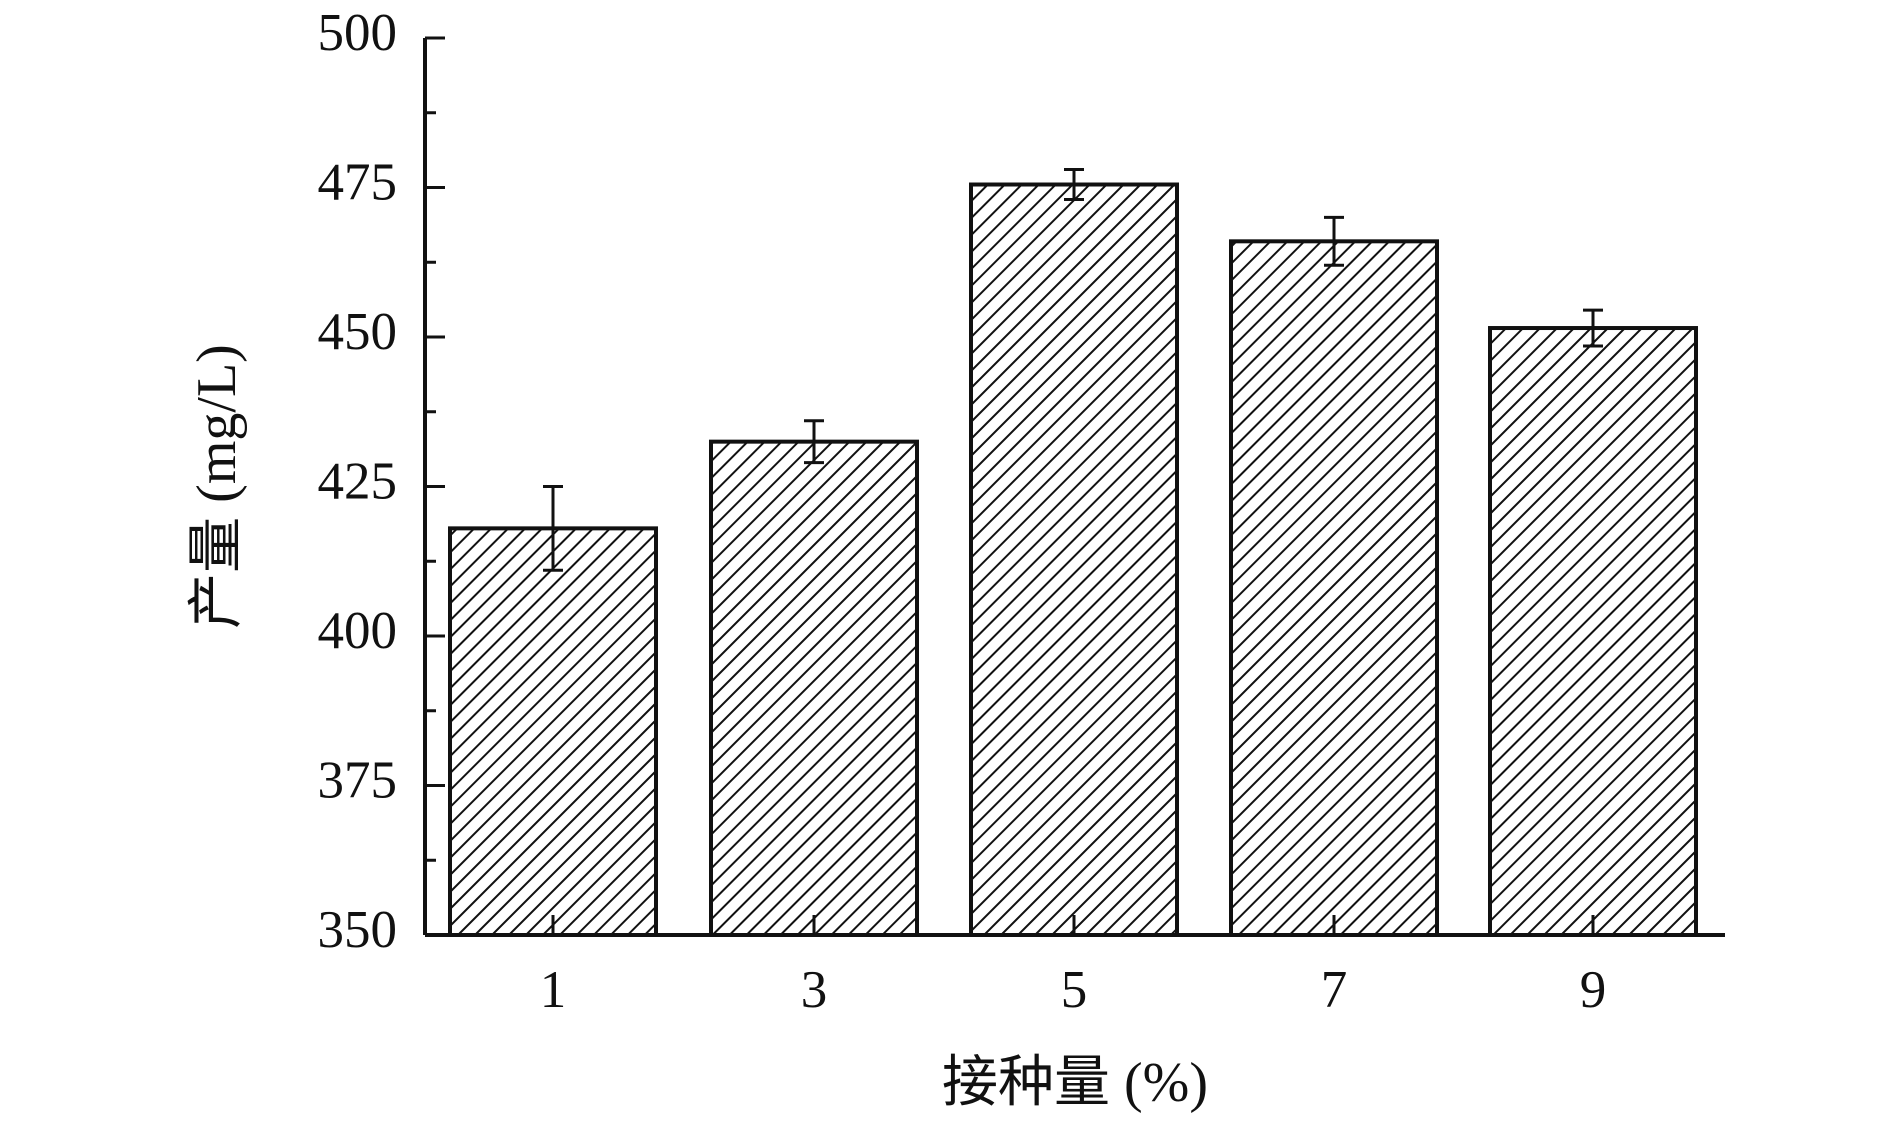 This screenshot has width=1890, height=1125. What do you see at coordinates (1074, 990) in the screenshot?
I see `x-tick-label: 5` at bounding box center [1074, 990].